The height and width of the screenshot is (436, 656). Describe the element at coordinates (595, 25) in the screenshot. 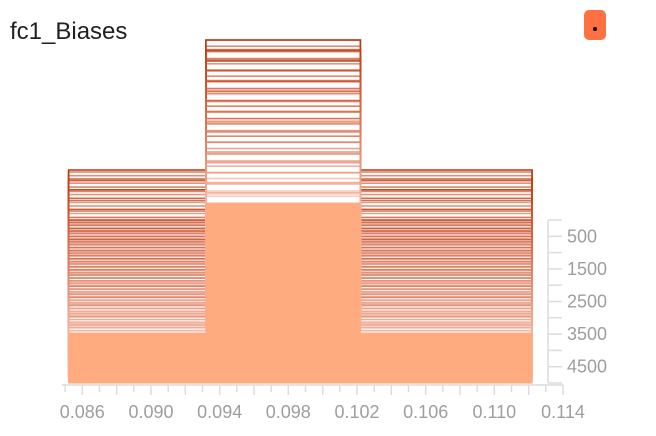

I see `series-color-button` at that location.